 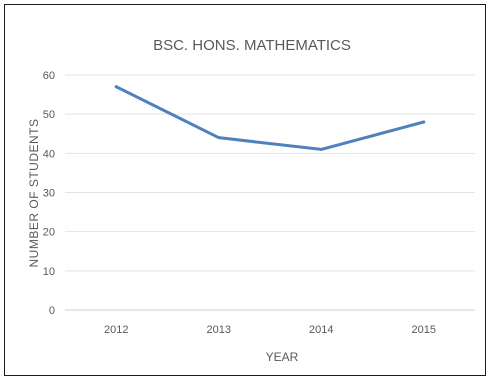 I want to click on y-tick-label: 10, so click(x=49, y=272).